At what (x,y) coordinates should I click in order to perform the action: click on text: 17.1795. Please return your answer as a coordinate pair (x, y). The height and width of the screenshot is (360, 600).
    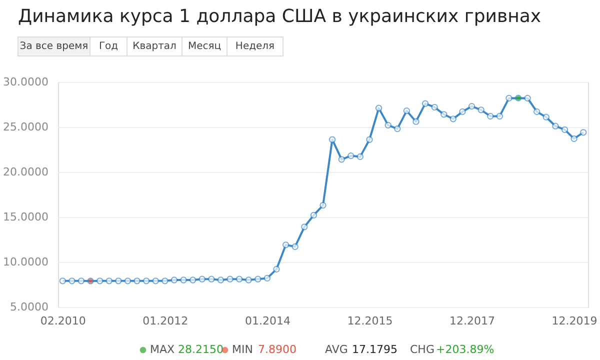
    Looking at the image, I should click on (375, 349).